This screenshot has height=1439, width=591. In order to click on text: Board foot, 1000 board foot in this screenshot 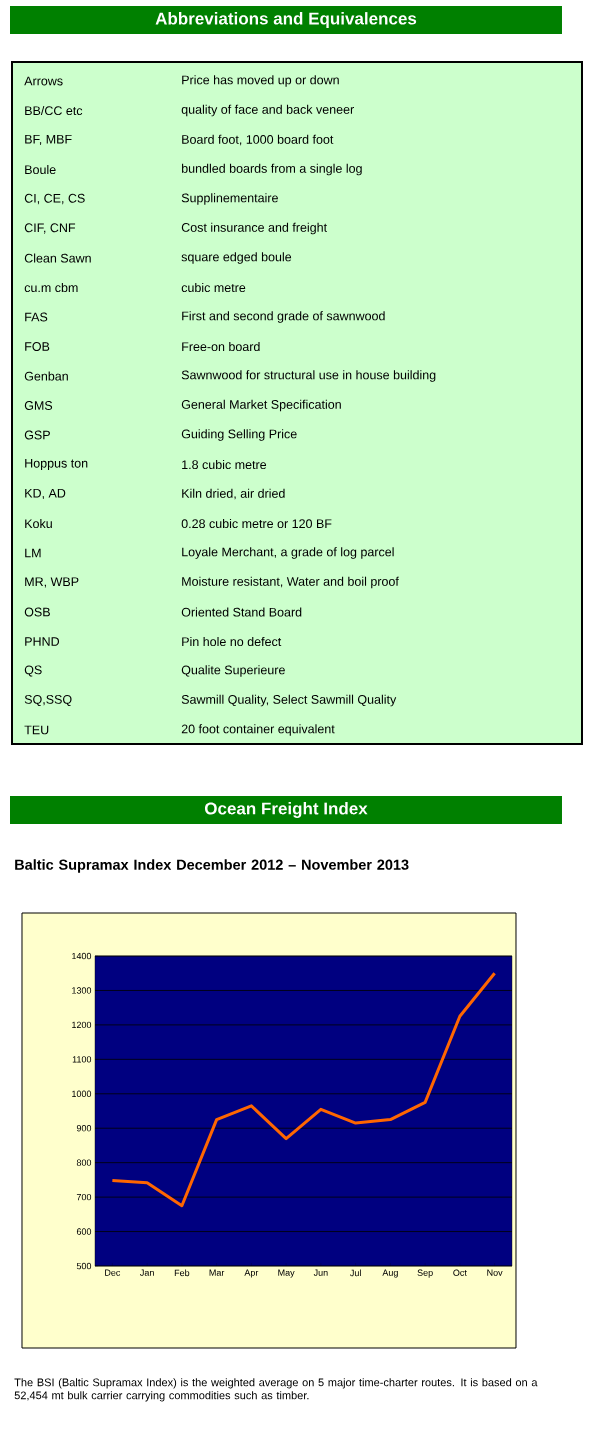, I will do `click(258, 140)`.